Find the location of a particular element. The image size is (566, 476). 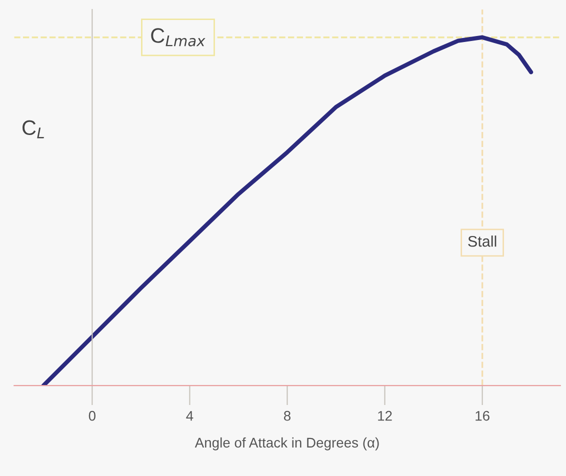

x-tick-label: 0 is located at coordinates (92, 415).